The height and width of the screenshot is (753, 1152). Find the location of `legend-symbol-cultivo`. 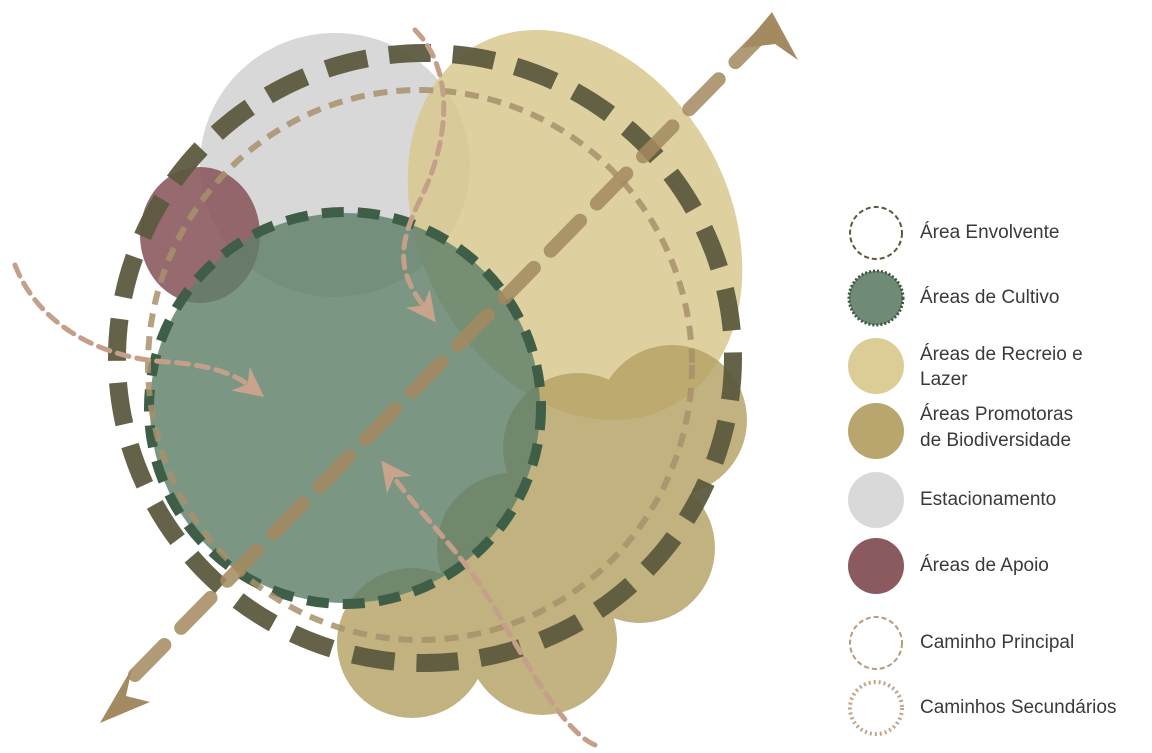

legend-symbol-cultivo is located at coordinates (876, 298).